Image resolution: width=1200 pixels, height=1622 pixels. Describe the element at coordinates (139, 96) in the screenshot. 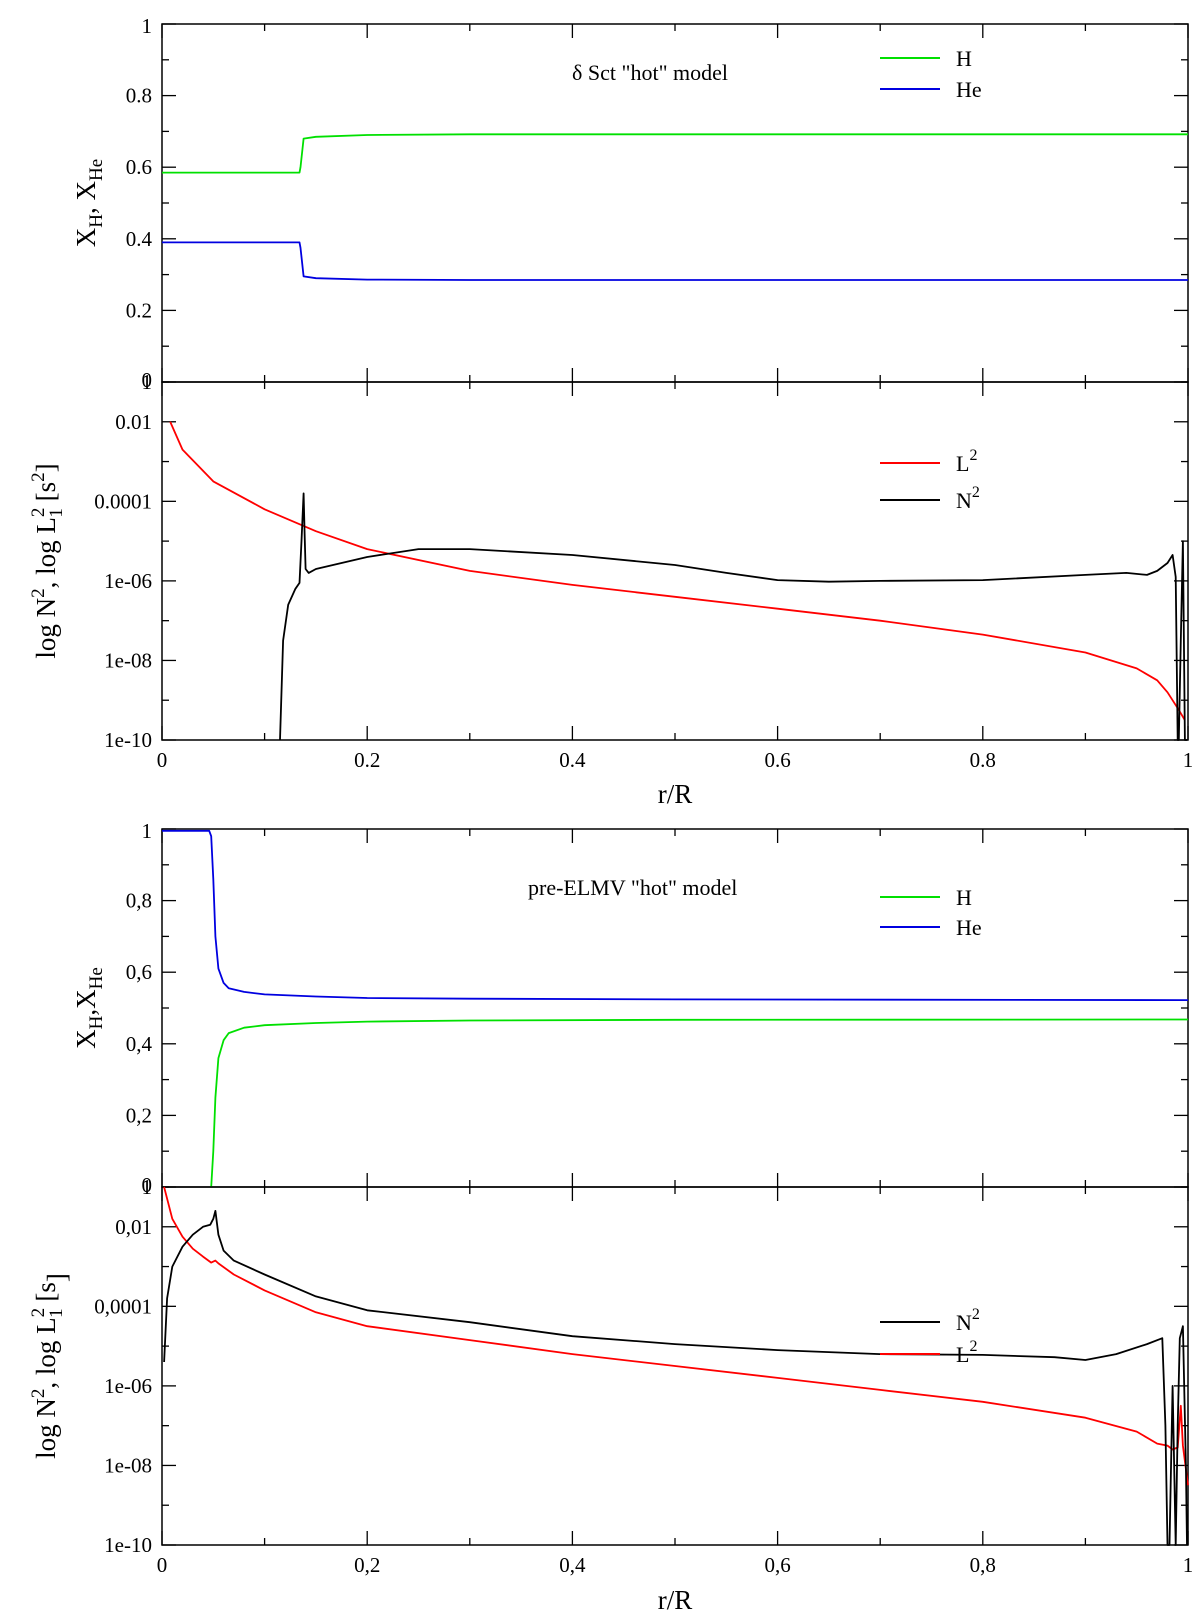

I see `y-tick-label: 0.8` at that location.